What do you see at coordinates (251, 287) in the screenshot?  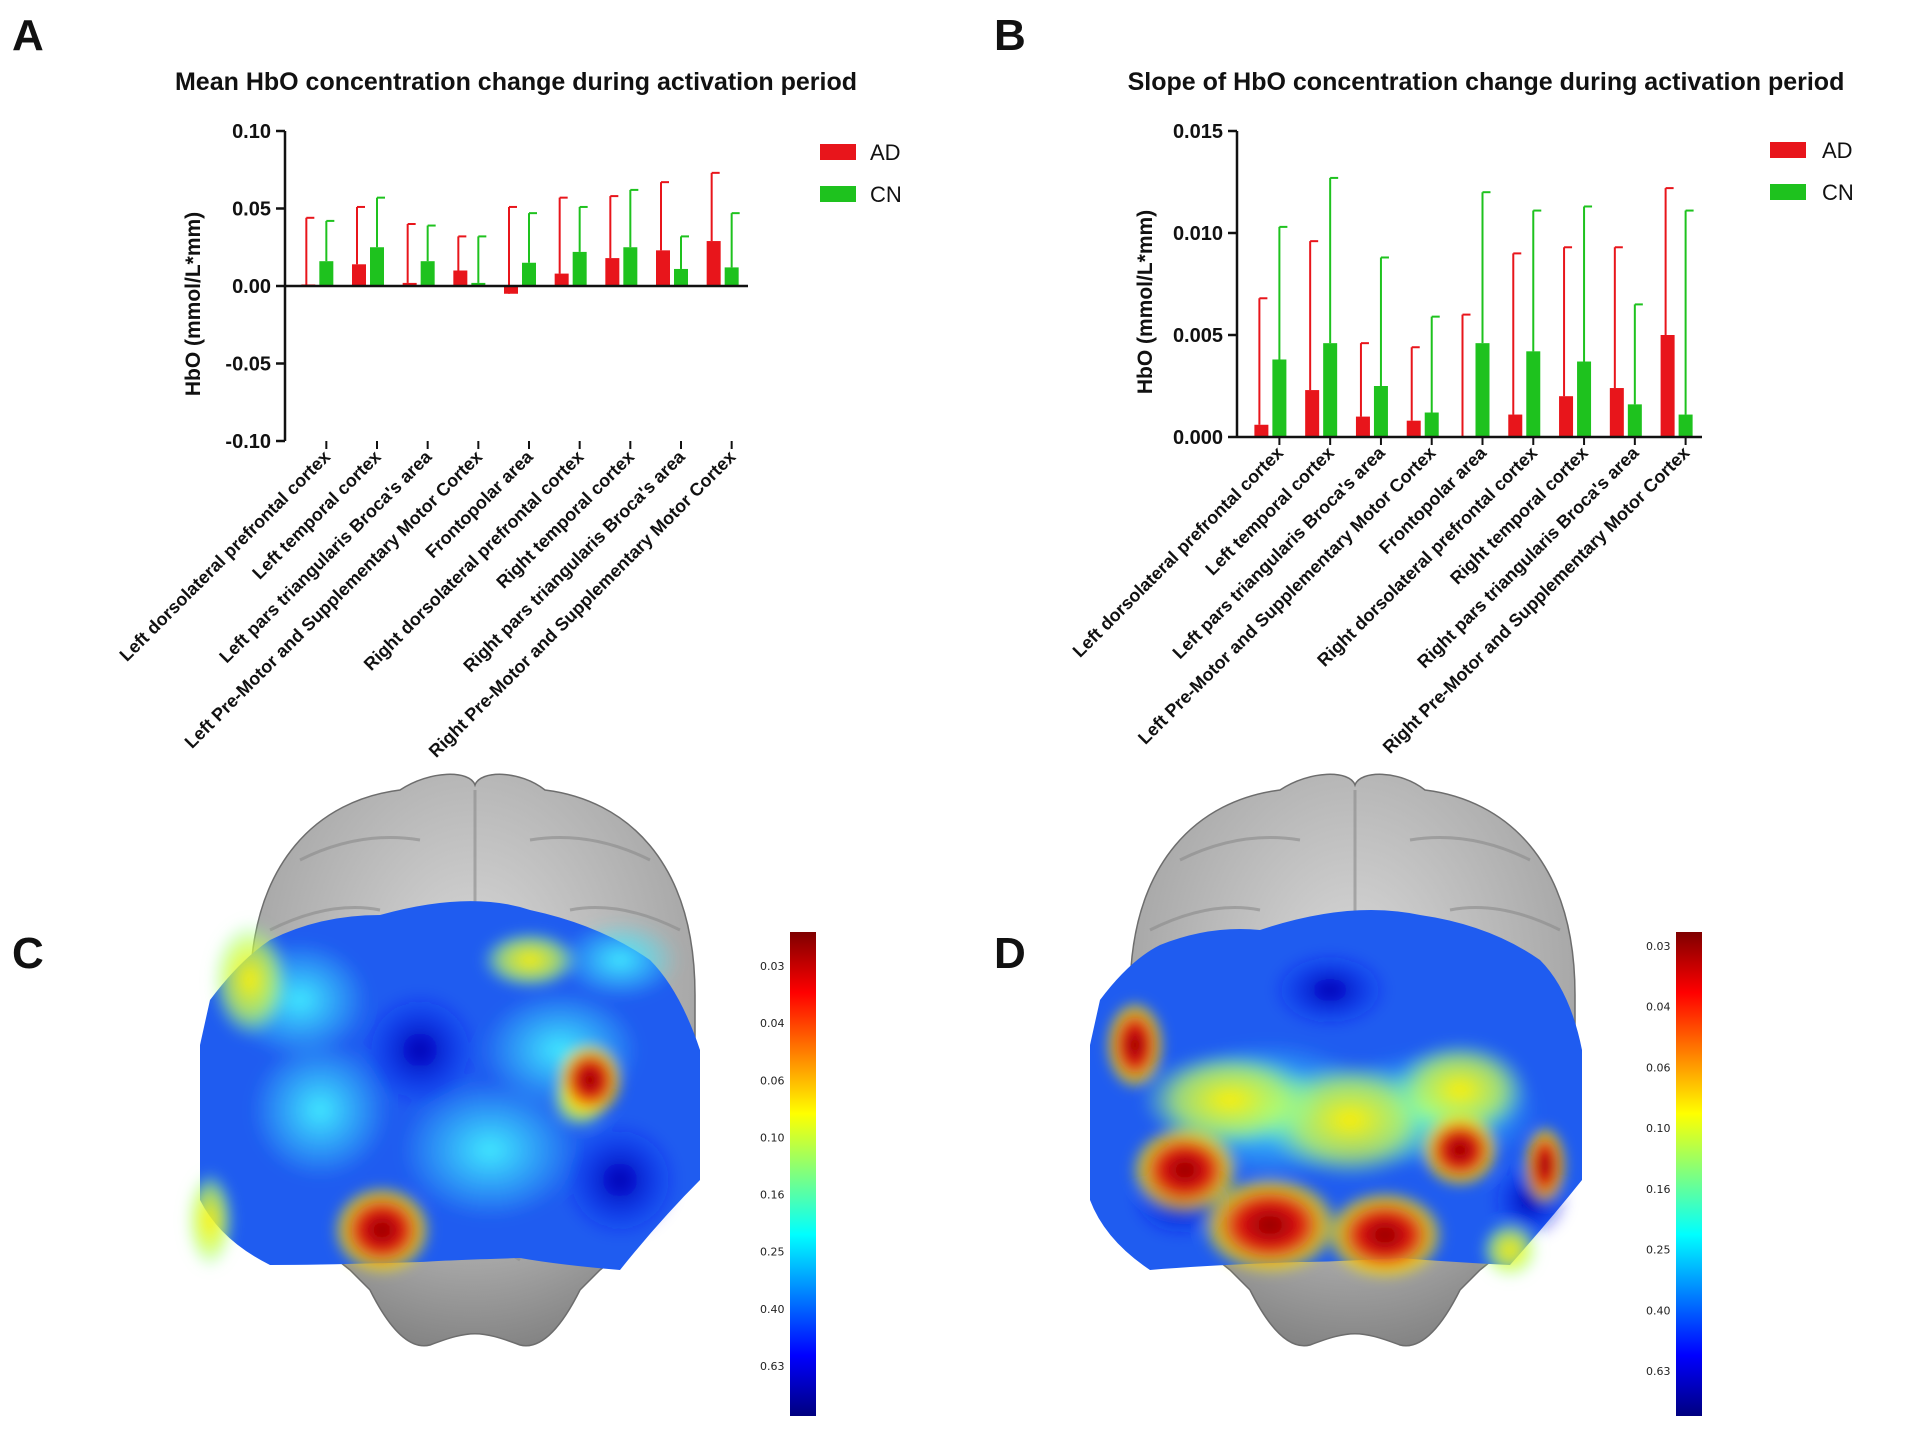 I see `y-tick-label: 0.00` at bounding box center [251, 287].